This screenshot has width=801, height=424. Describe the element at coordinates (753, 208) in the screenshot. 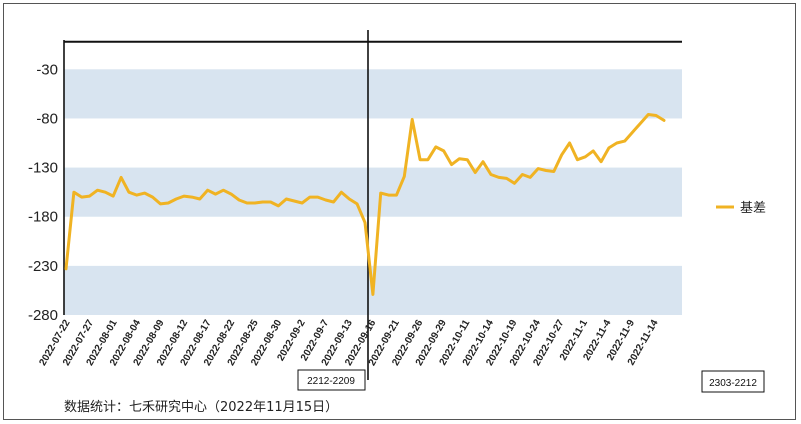

I see `legend-label: 基差` at that location.